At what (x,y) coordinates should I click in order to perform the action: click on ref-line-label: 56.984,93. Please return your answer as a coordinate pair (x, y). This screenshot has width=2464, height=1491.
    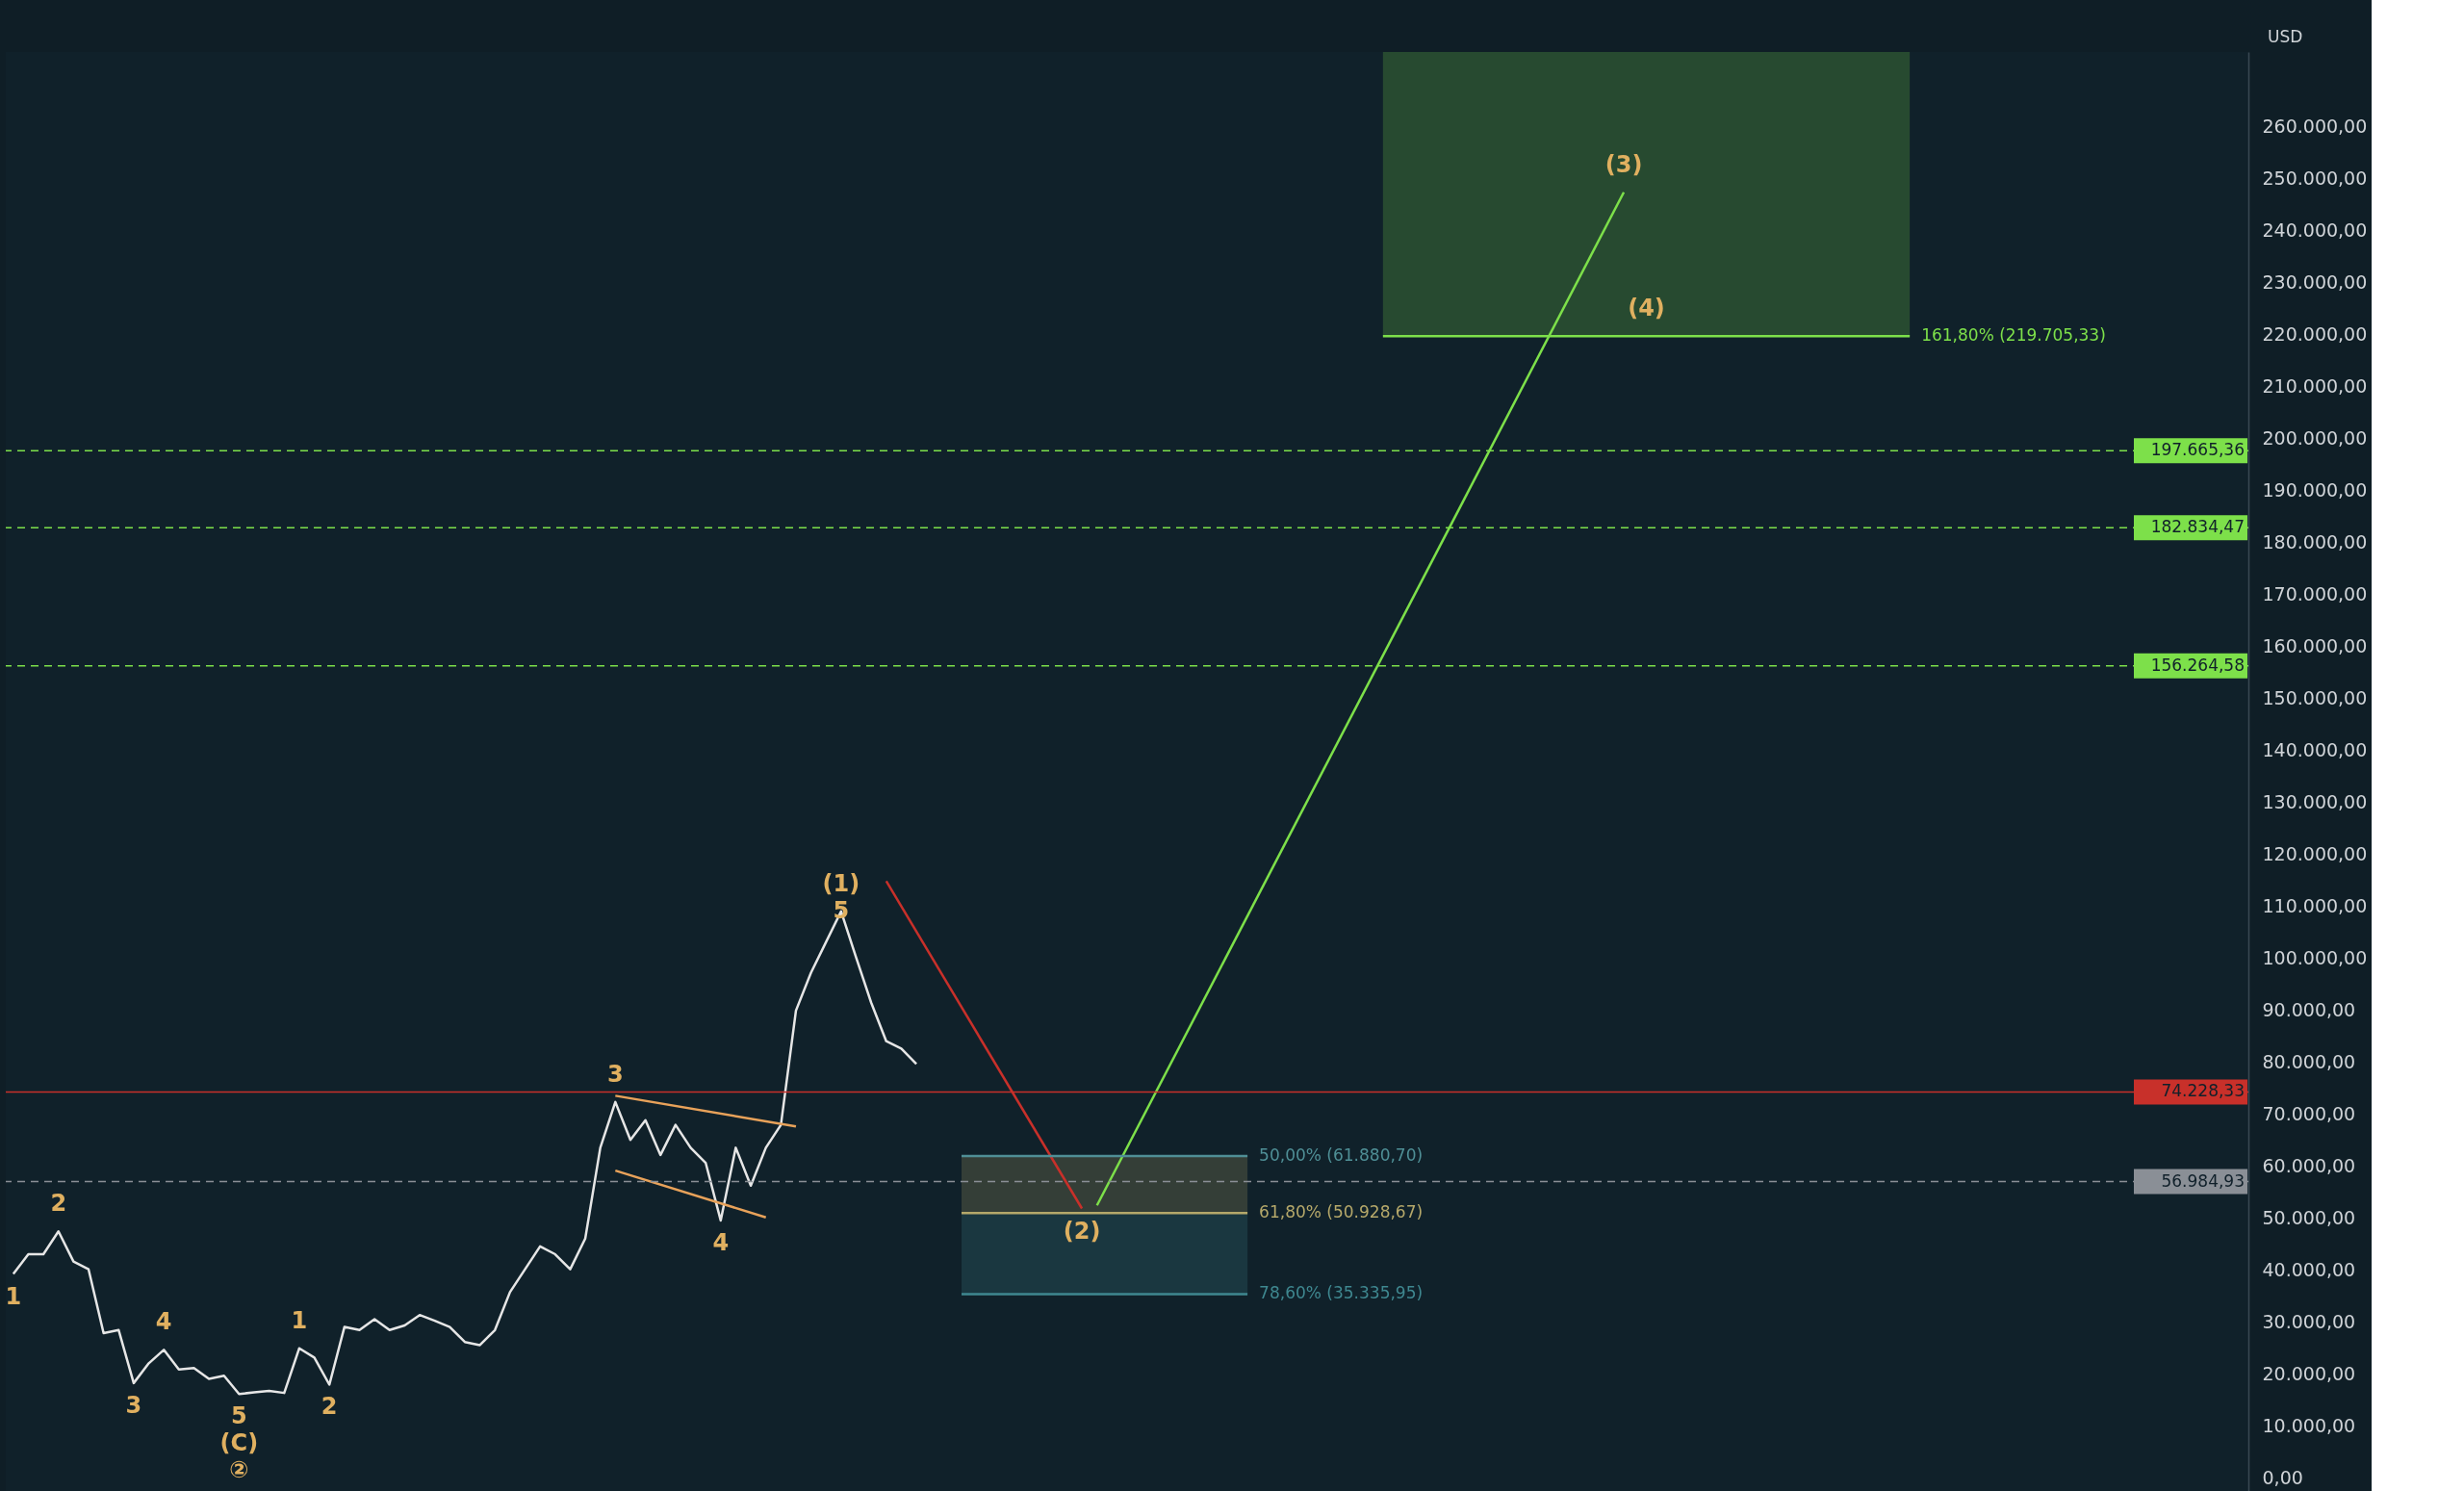
    Looking at the image, I should click on (2203, 1180).